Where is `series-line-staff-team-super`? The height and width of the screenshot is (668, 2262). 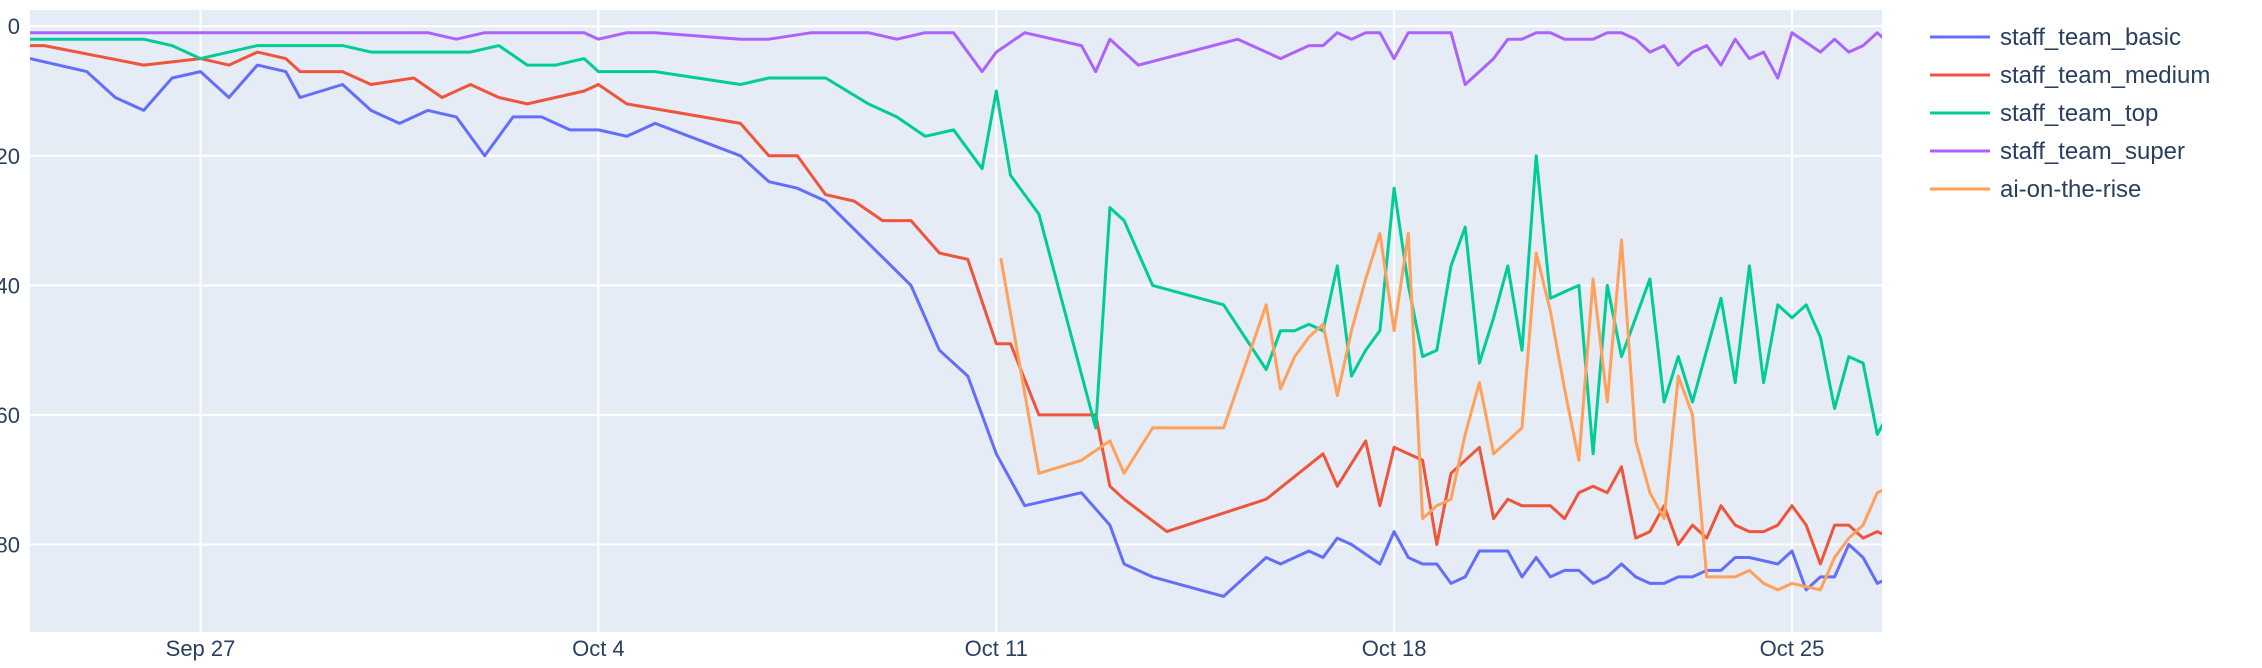
series-line-staff-team-super is located at coordinates (956, 58).